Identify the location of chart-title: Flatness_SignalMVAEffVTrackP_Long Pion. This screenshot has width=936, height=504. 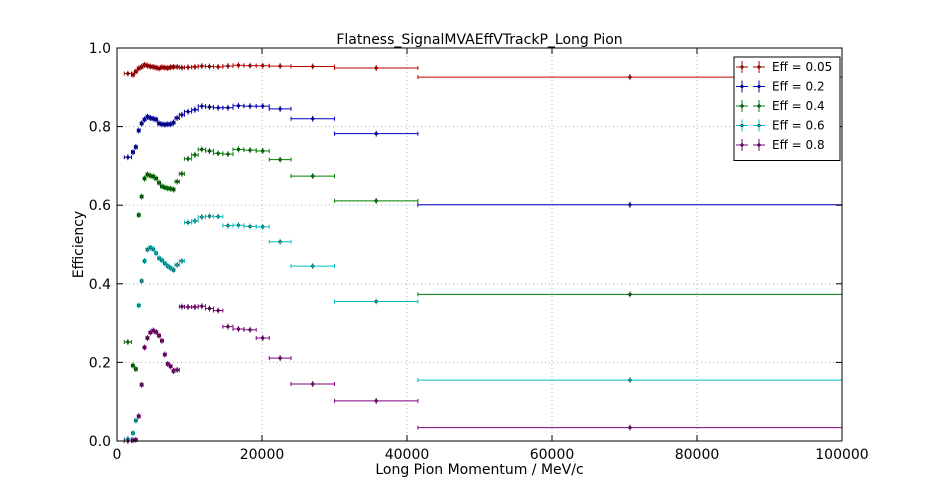
(479, 40).